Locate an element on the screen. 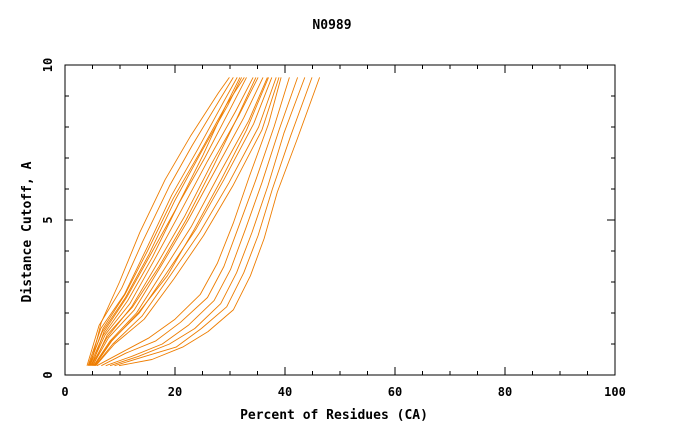  x-tick-label: 100 is located at coordinates (615, 392).